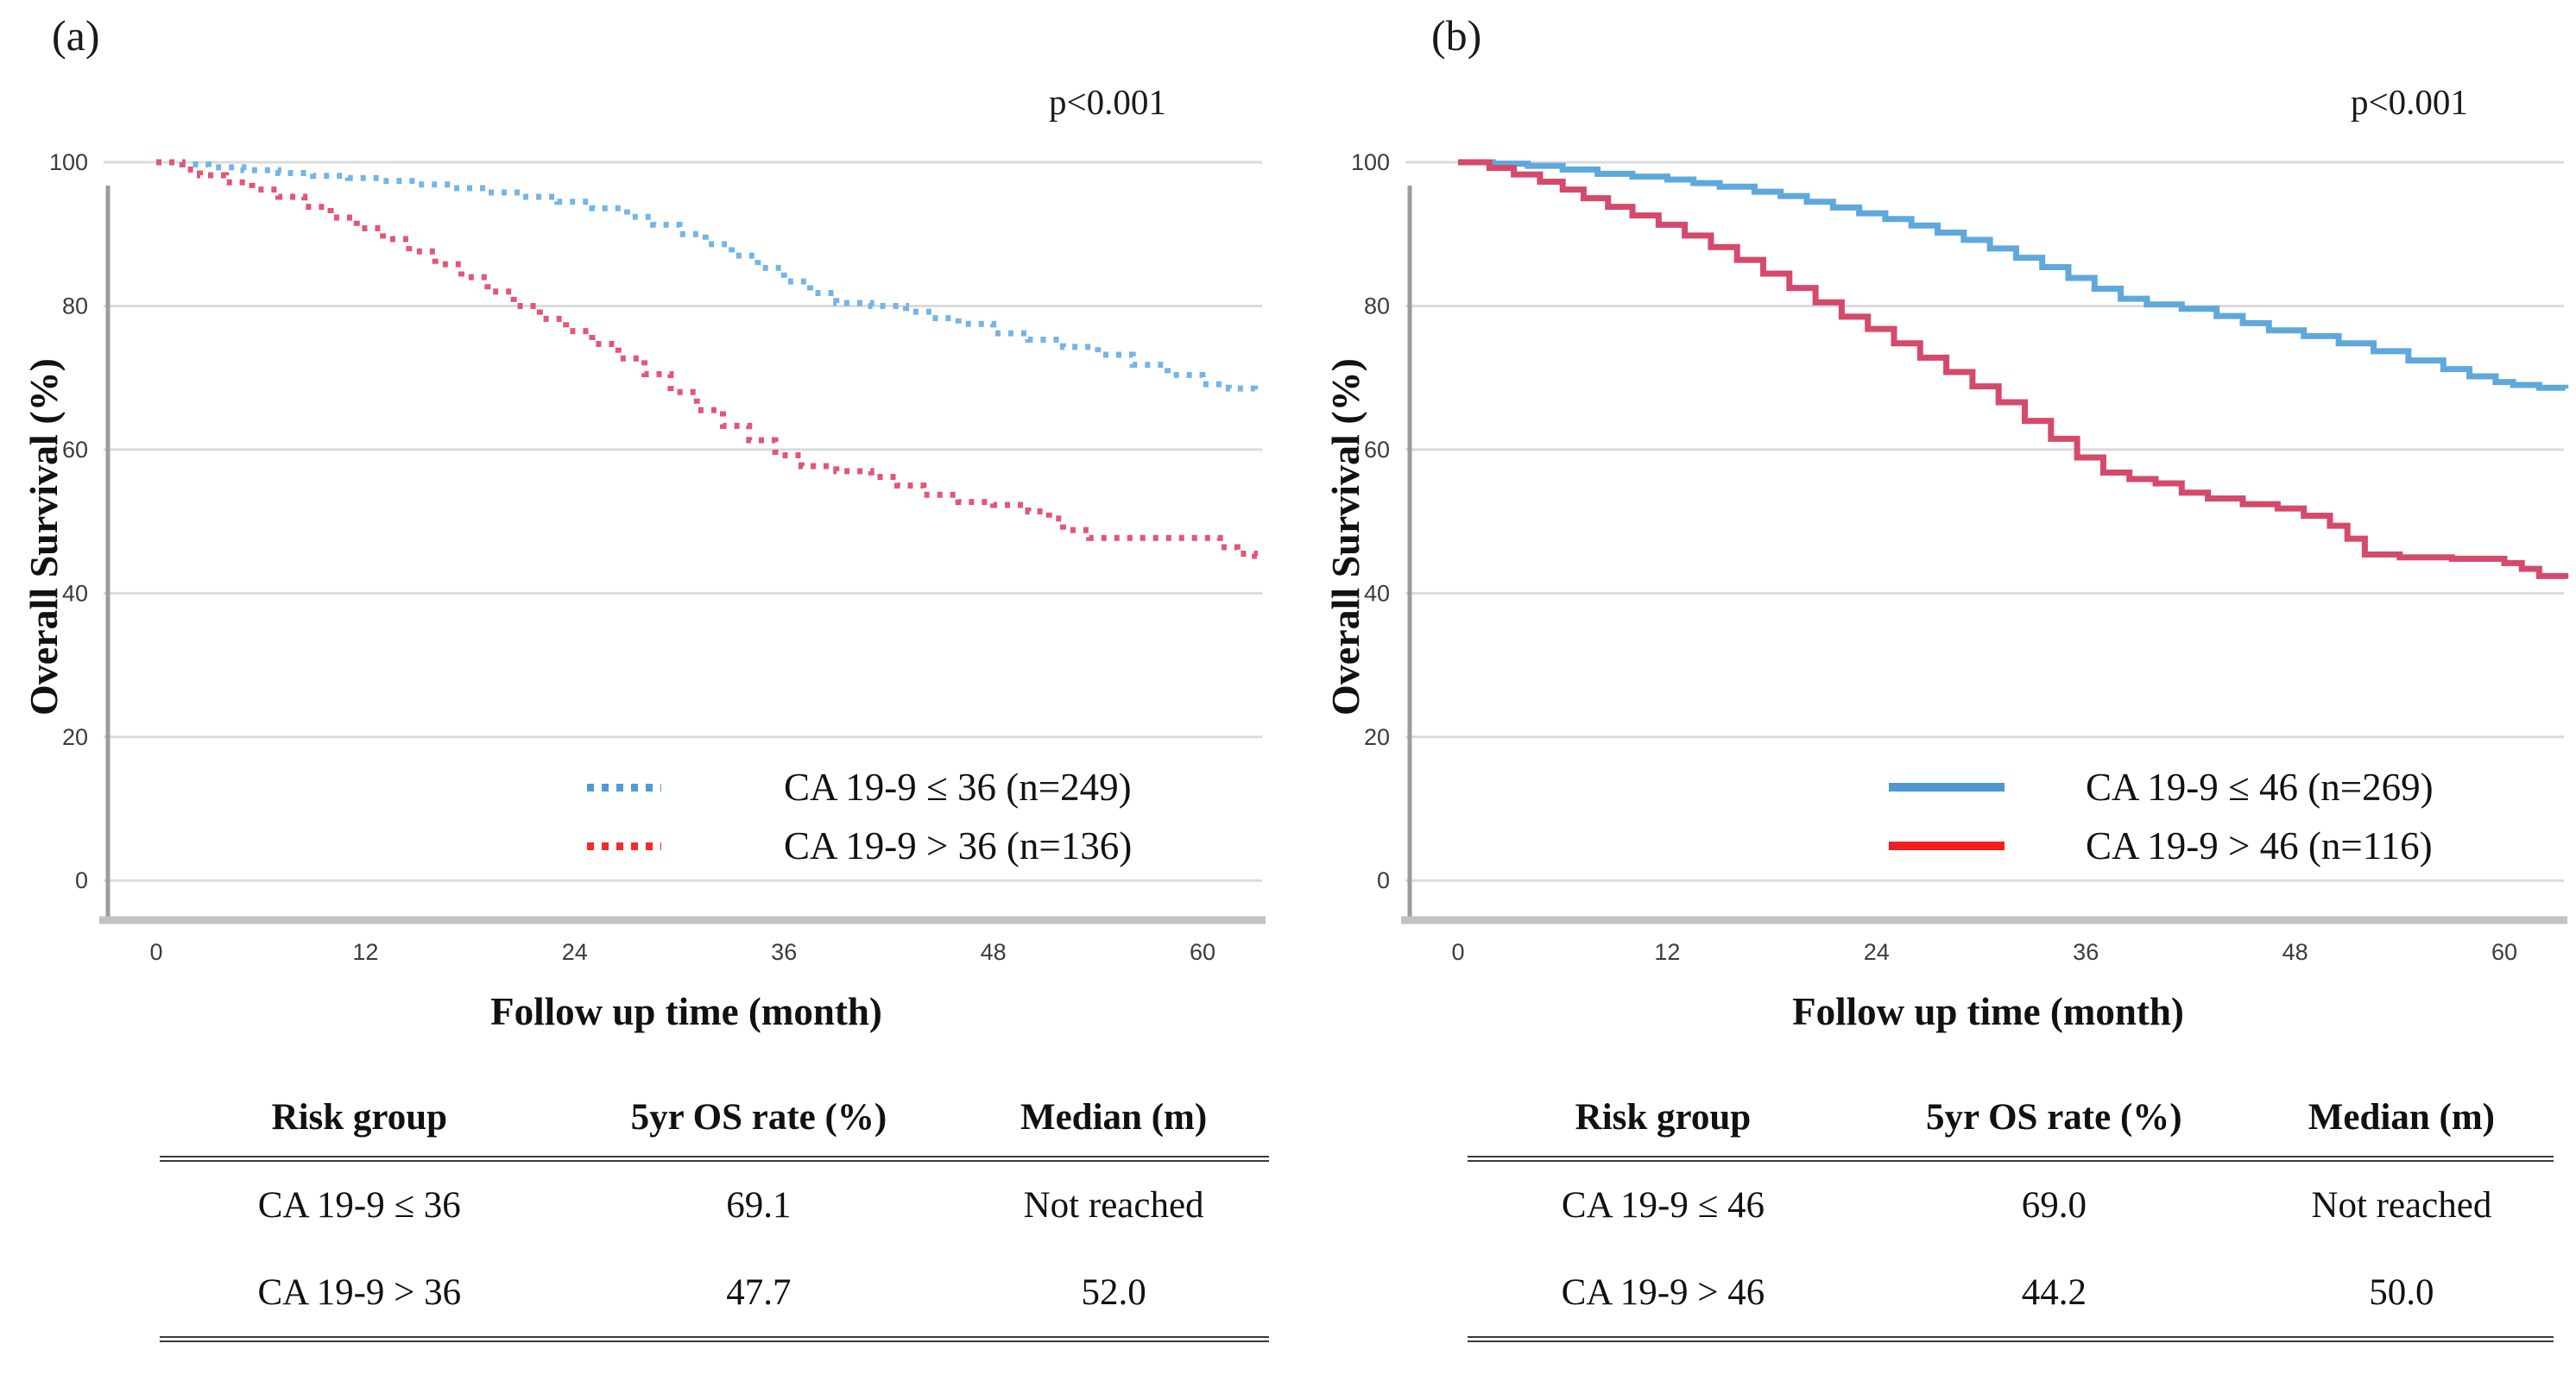 This screenshot has height=1375, width=2576. What do you see at coordinates (1113, 1295) in the screenshot?
I see `median-cell: 52.0` at bounding box center [1113, 1295].